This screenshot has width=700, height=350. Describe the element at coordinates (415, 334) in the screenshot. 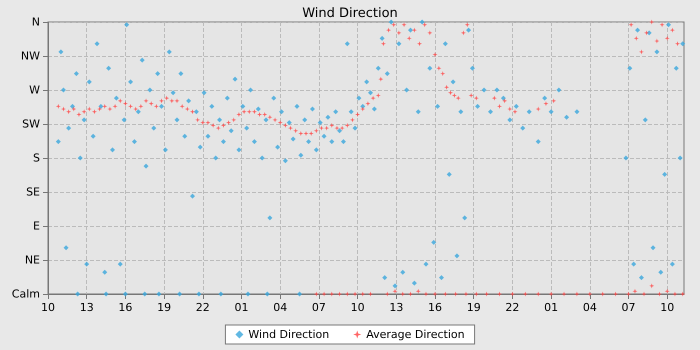

I see `legend-label: Average Direction` at that location.